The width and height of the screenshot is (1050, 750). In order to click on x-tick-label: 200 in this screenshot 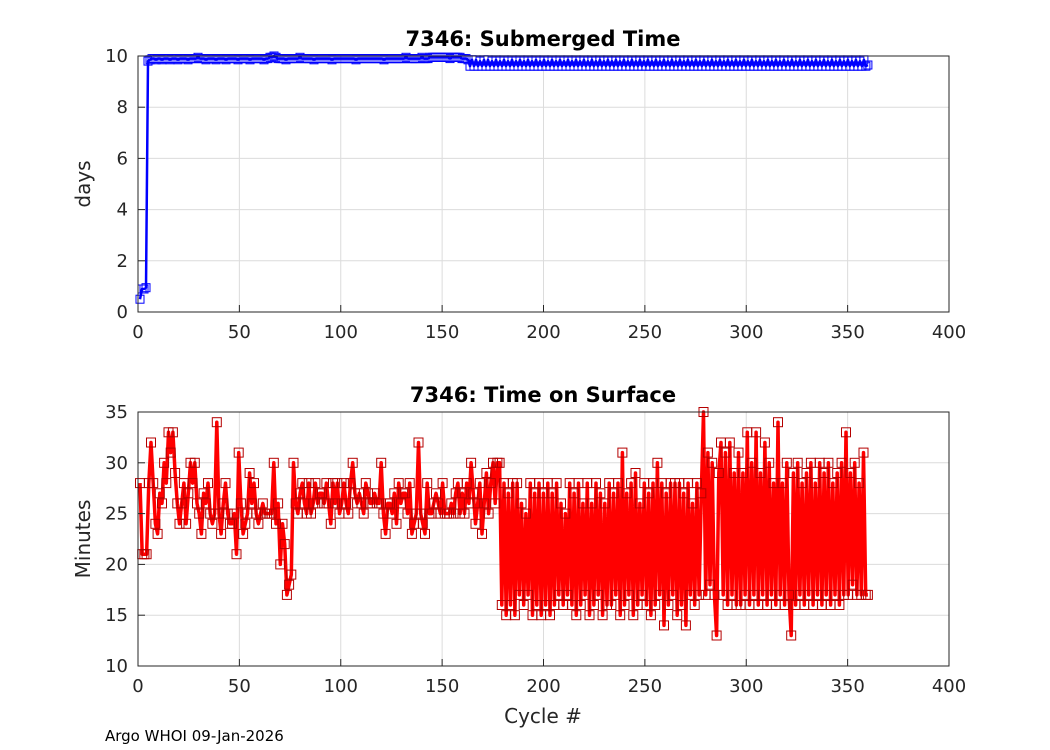, I will do `click(543, 332)`.